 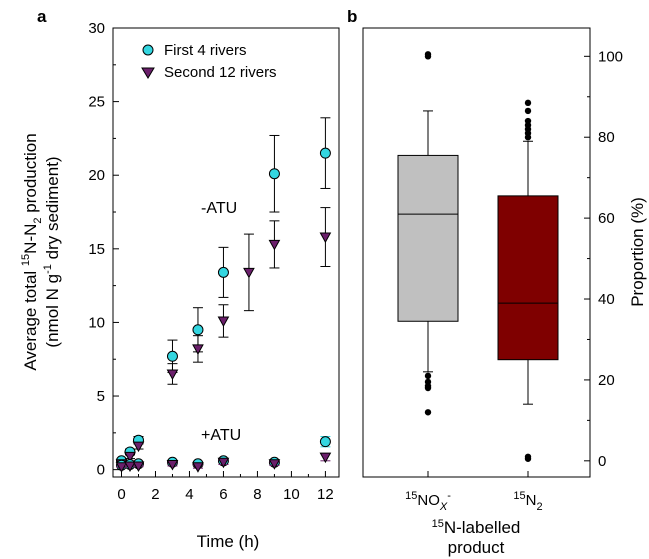 I want to click on x-tick-label: 12, so click(x=325, y=494).